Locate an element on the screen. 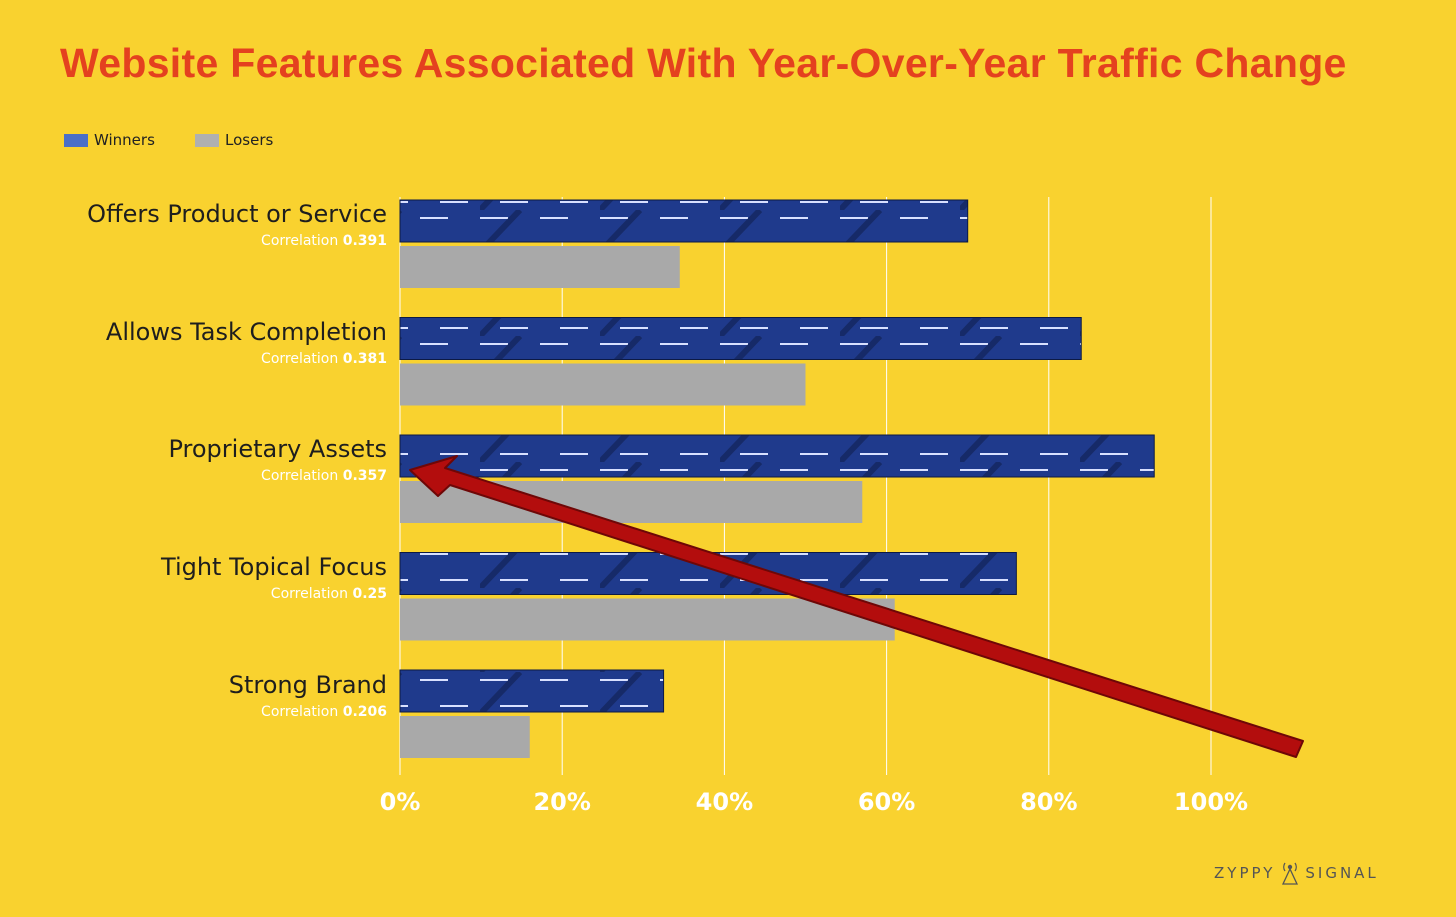 This screenshot has width=1456, height=917. category-label-proprietary-assets: Proprietary Assets is located at coordinates (277, 449).